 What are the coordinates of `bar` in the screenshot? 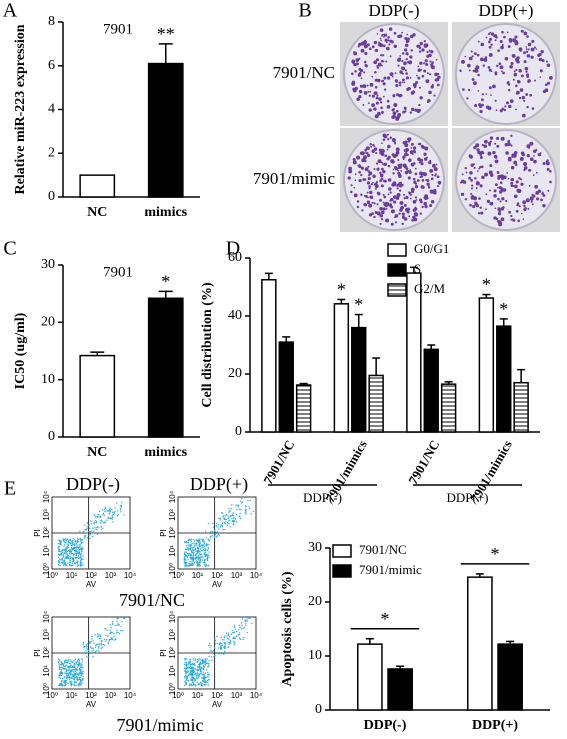 It's located at (486, 365).